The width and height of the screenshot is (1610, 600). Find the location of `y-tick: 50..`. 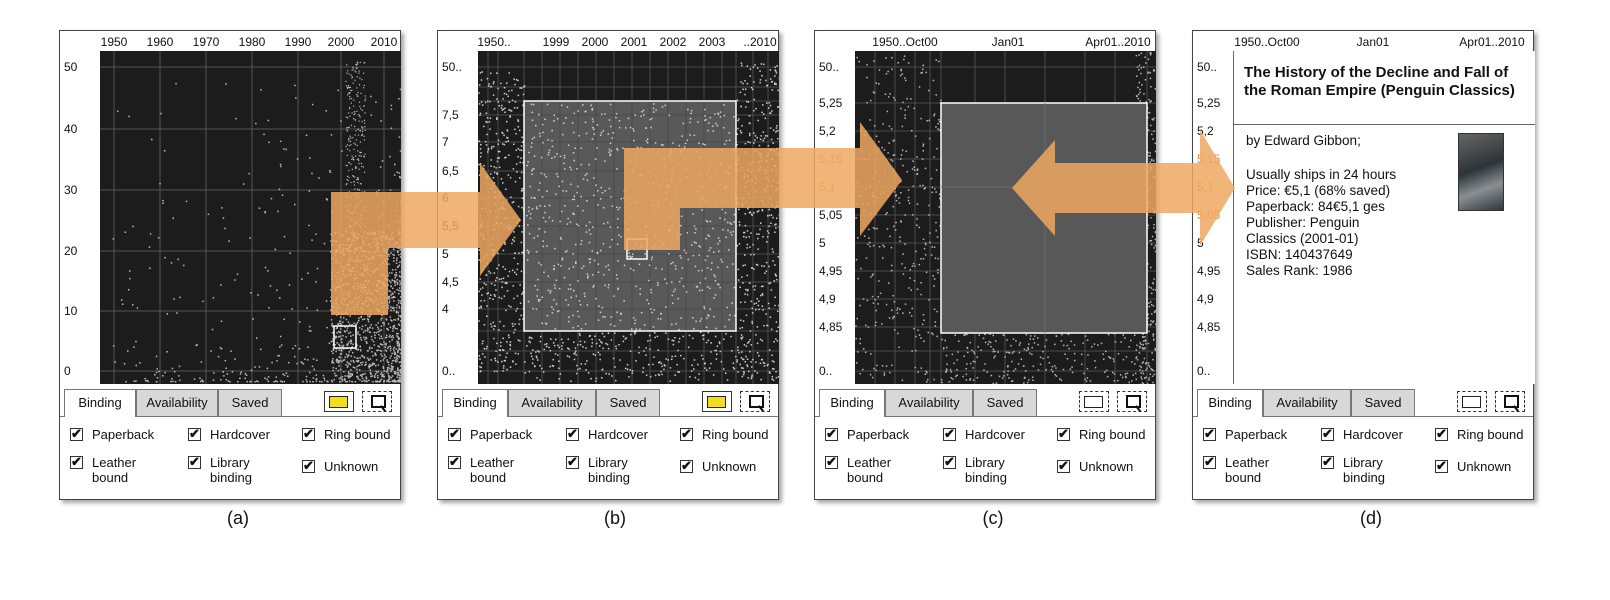

y-tick: 50.. is located at coordinates (1207, 67).